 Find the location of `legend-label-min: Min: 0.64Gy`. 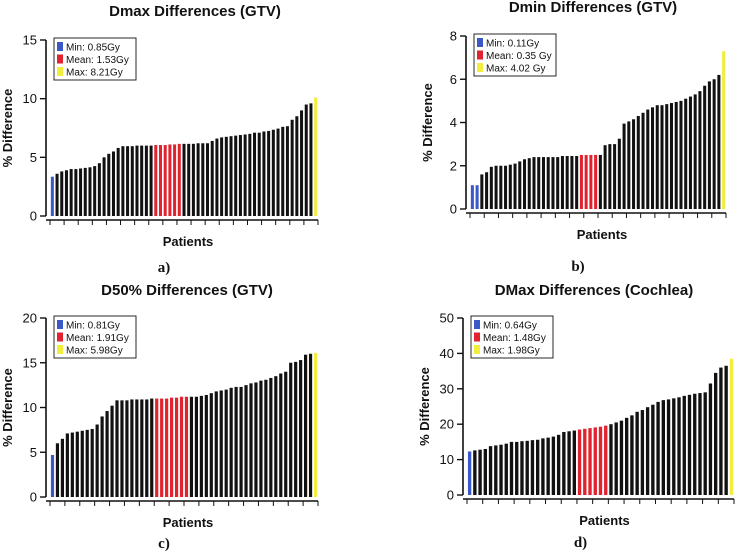

legend-label-min: Min: 0.64Gy is located at coordinates (510, 326).